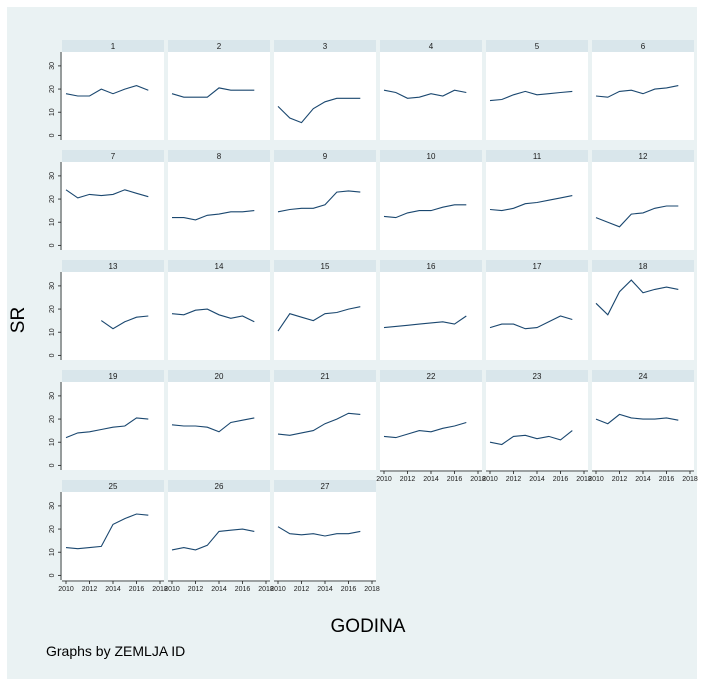 The width and height of the screenshot is (703, 686). I want to click on panel-title: 4, so click(431, 46).